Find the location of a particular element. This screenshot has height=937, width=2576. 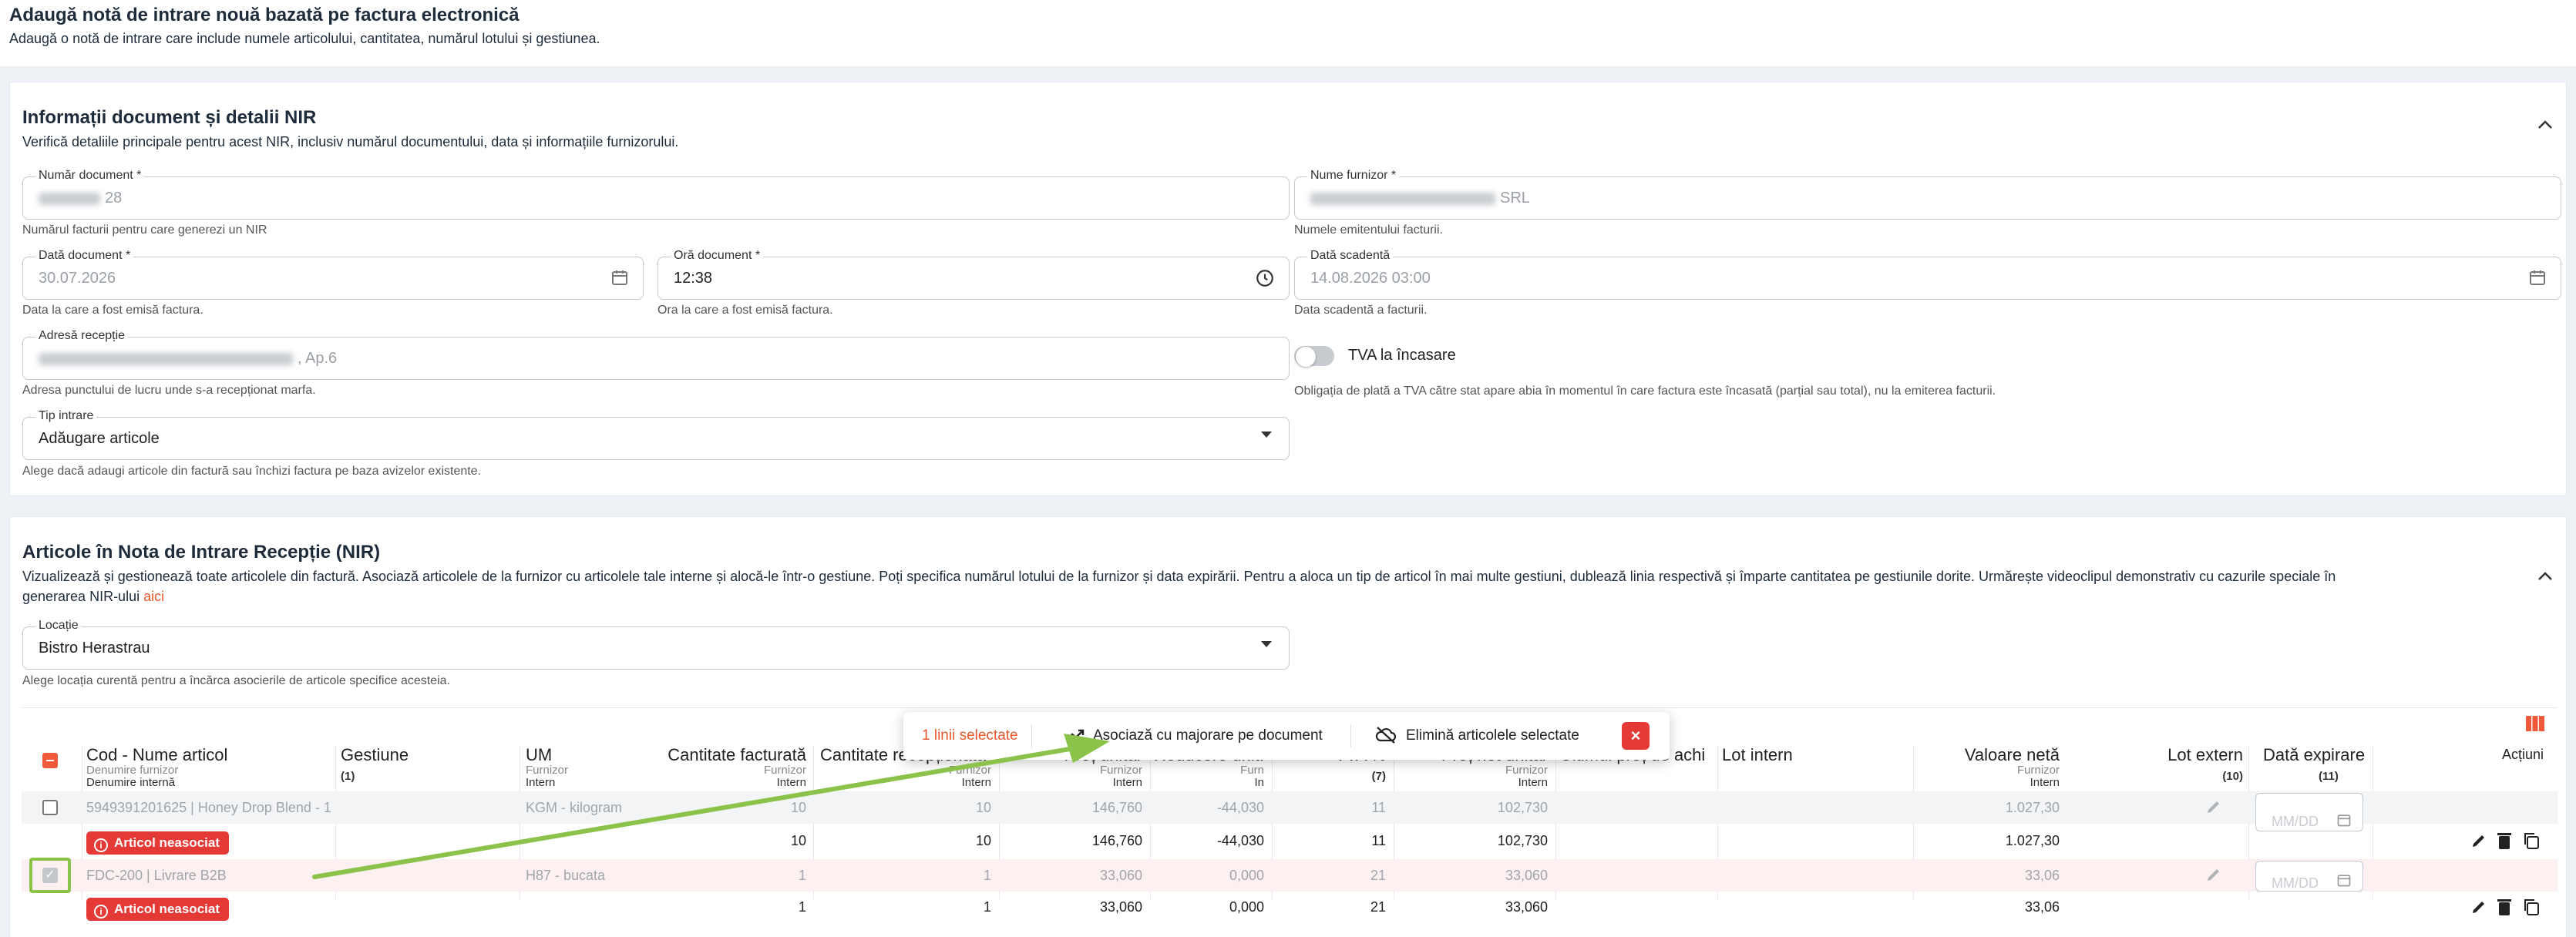

field-label: Adresă recepție is located at coordinates (82, 336).